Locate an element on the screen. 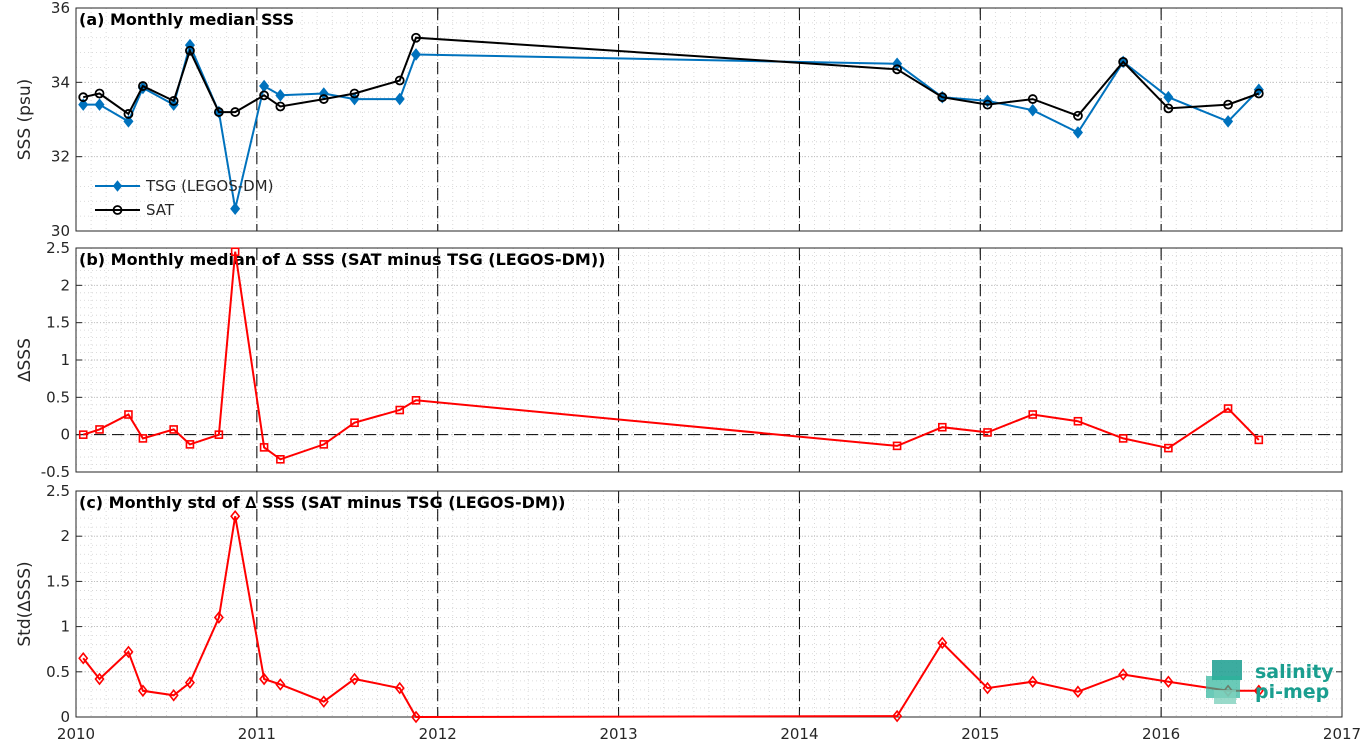 The width and height of the screenshot is (1363, 745). y-tick-label: 30 is located at coordinates (60, 231).